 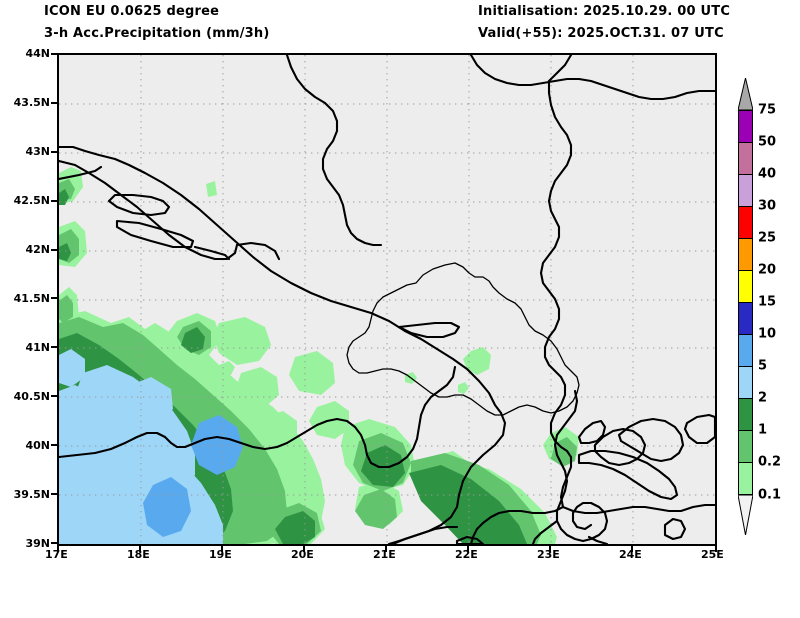 I want to click on x-axis-label-23e: 23E, so click(x=548, y=554).